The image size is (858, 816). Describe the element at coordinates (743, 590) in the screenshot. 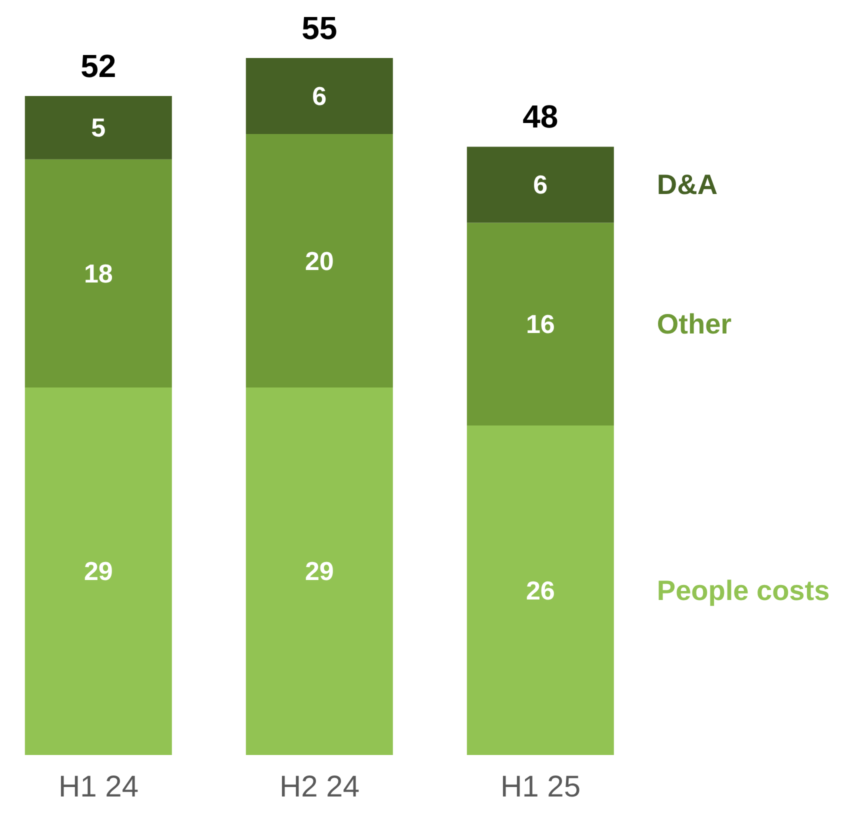

I see `series-label: People costs` at that location.